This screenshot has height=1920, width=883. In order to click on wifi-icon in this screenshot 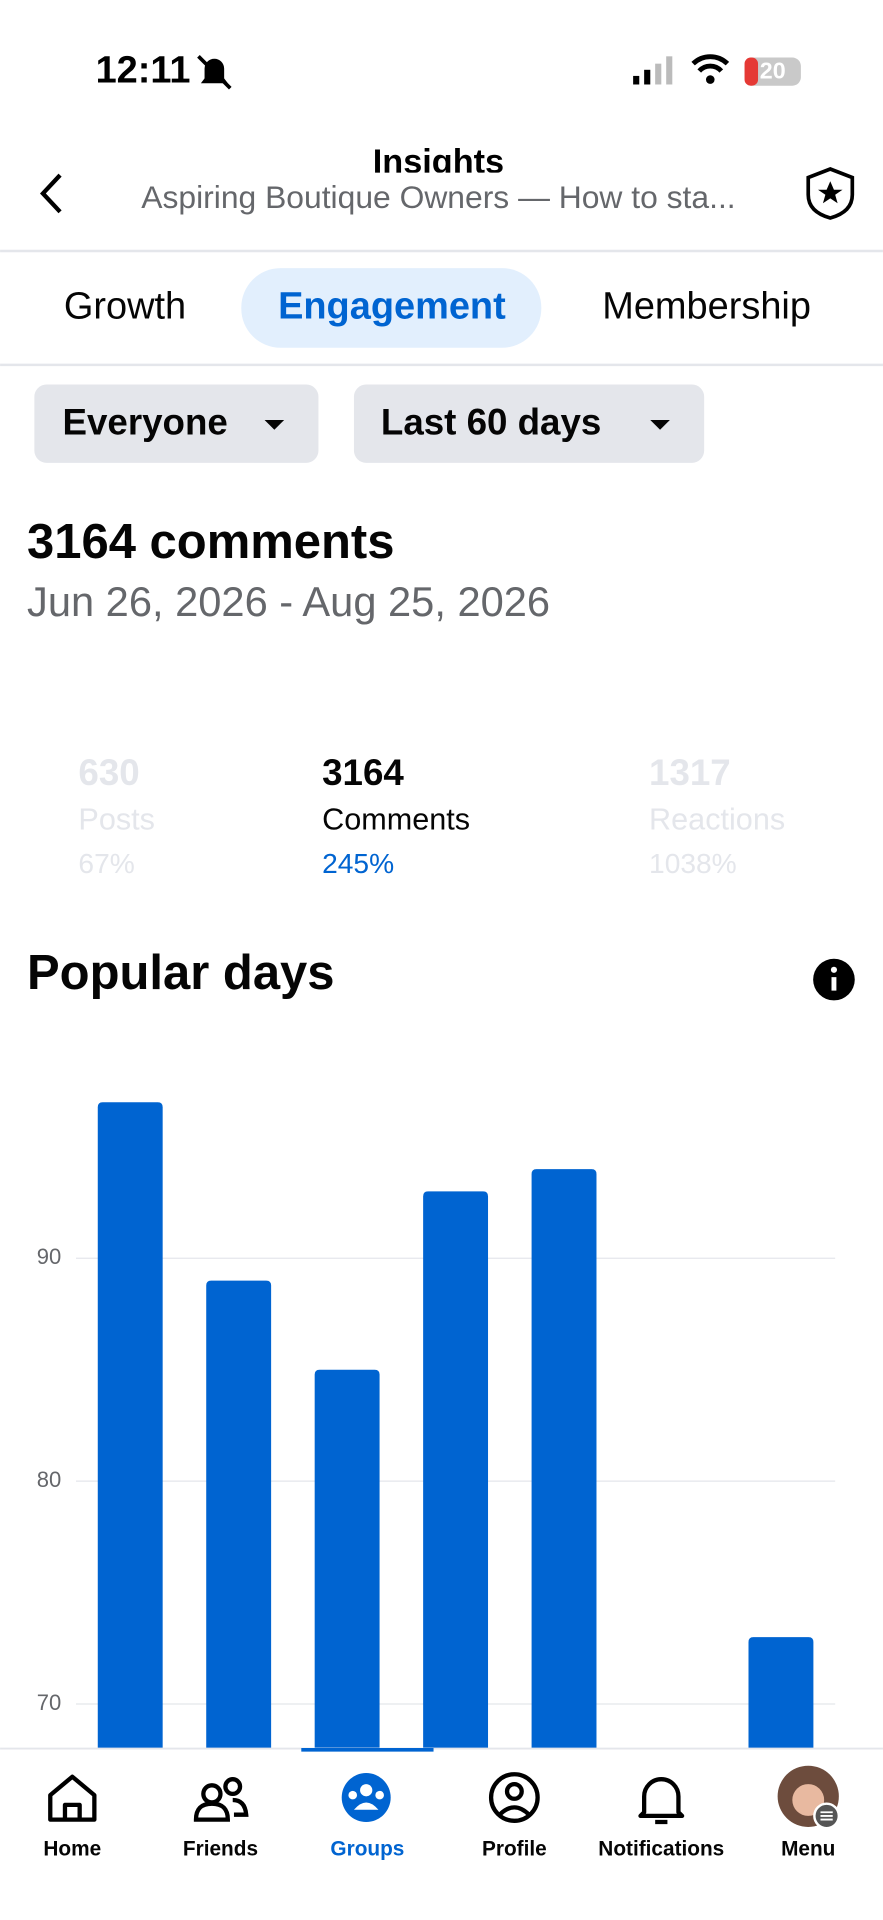, I will do `click(710, 63)`.